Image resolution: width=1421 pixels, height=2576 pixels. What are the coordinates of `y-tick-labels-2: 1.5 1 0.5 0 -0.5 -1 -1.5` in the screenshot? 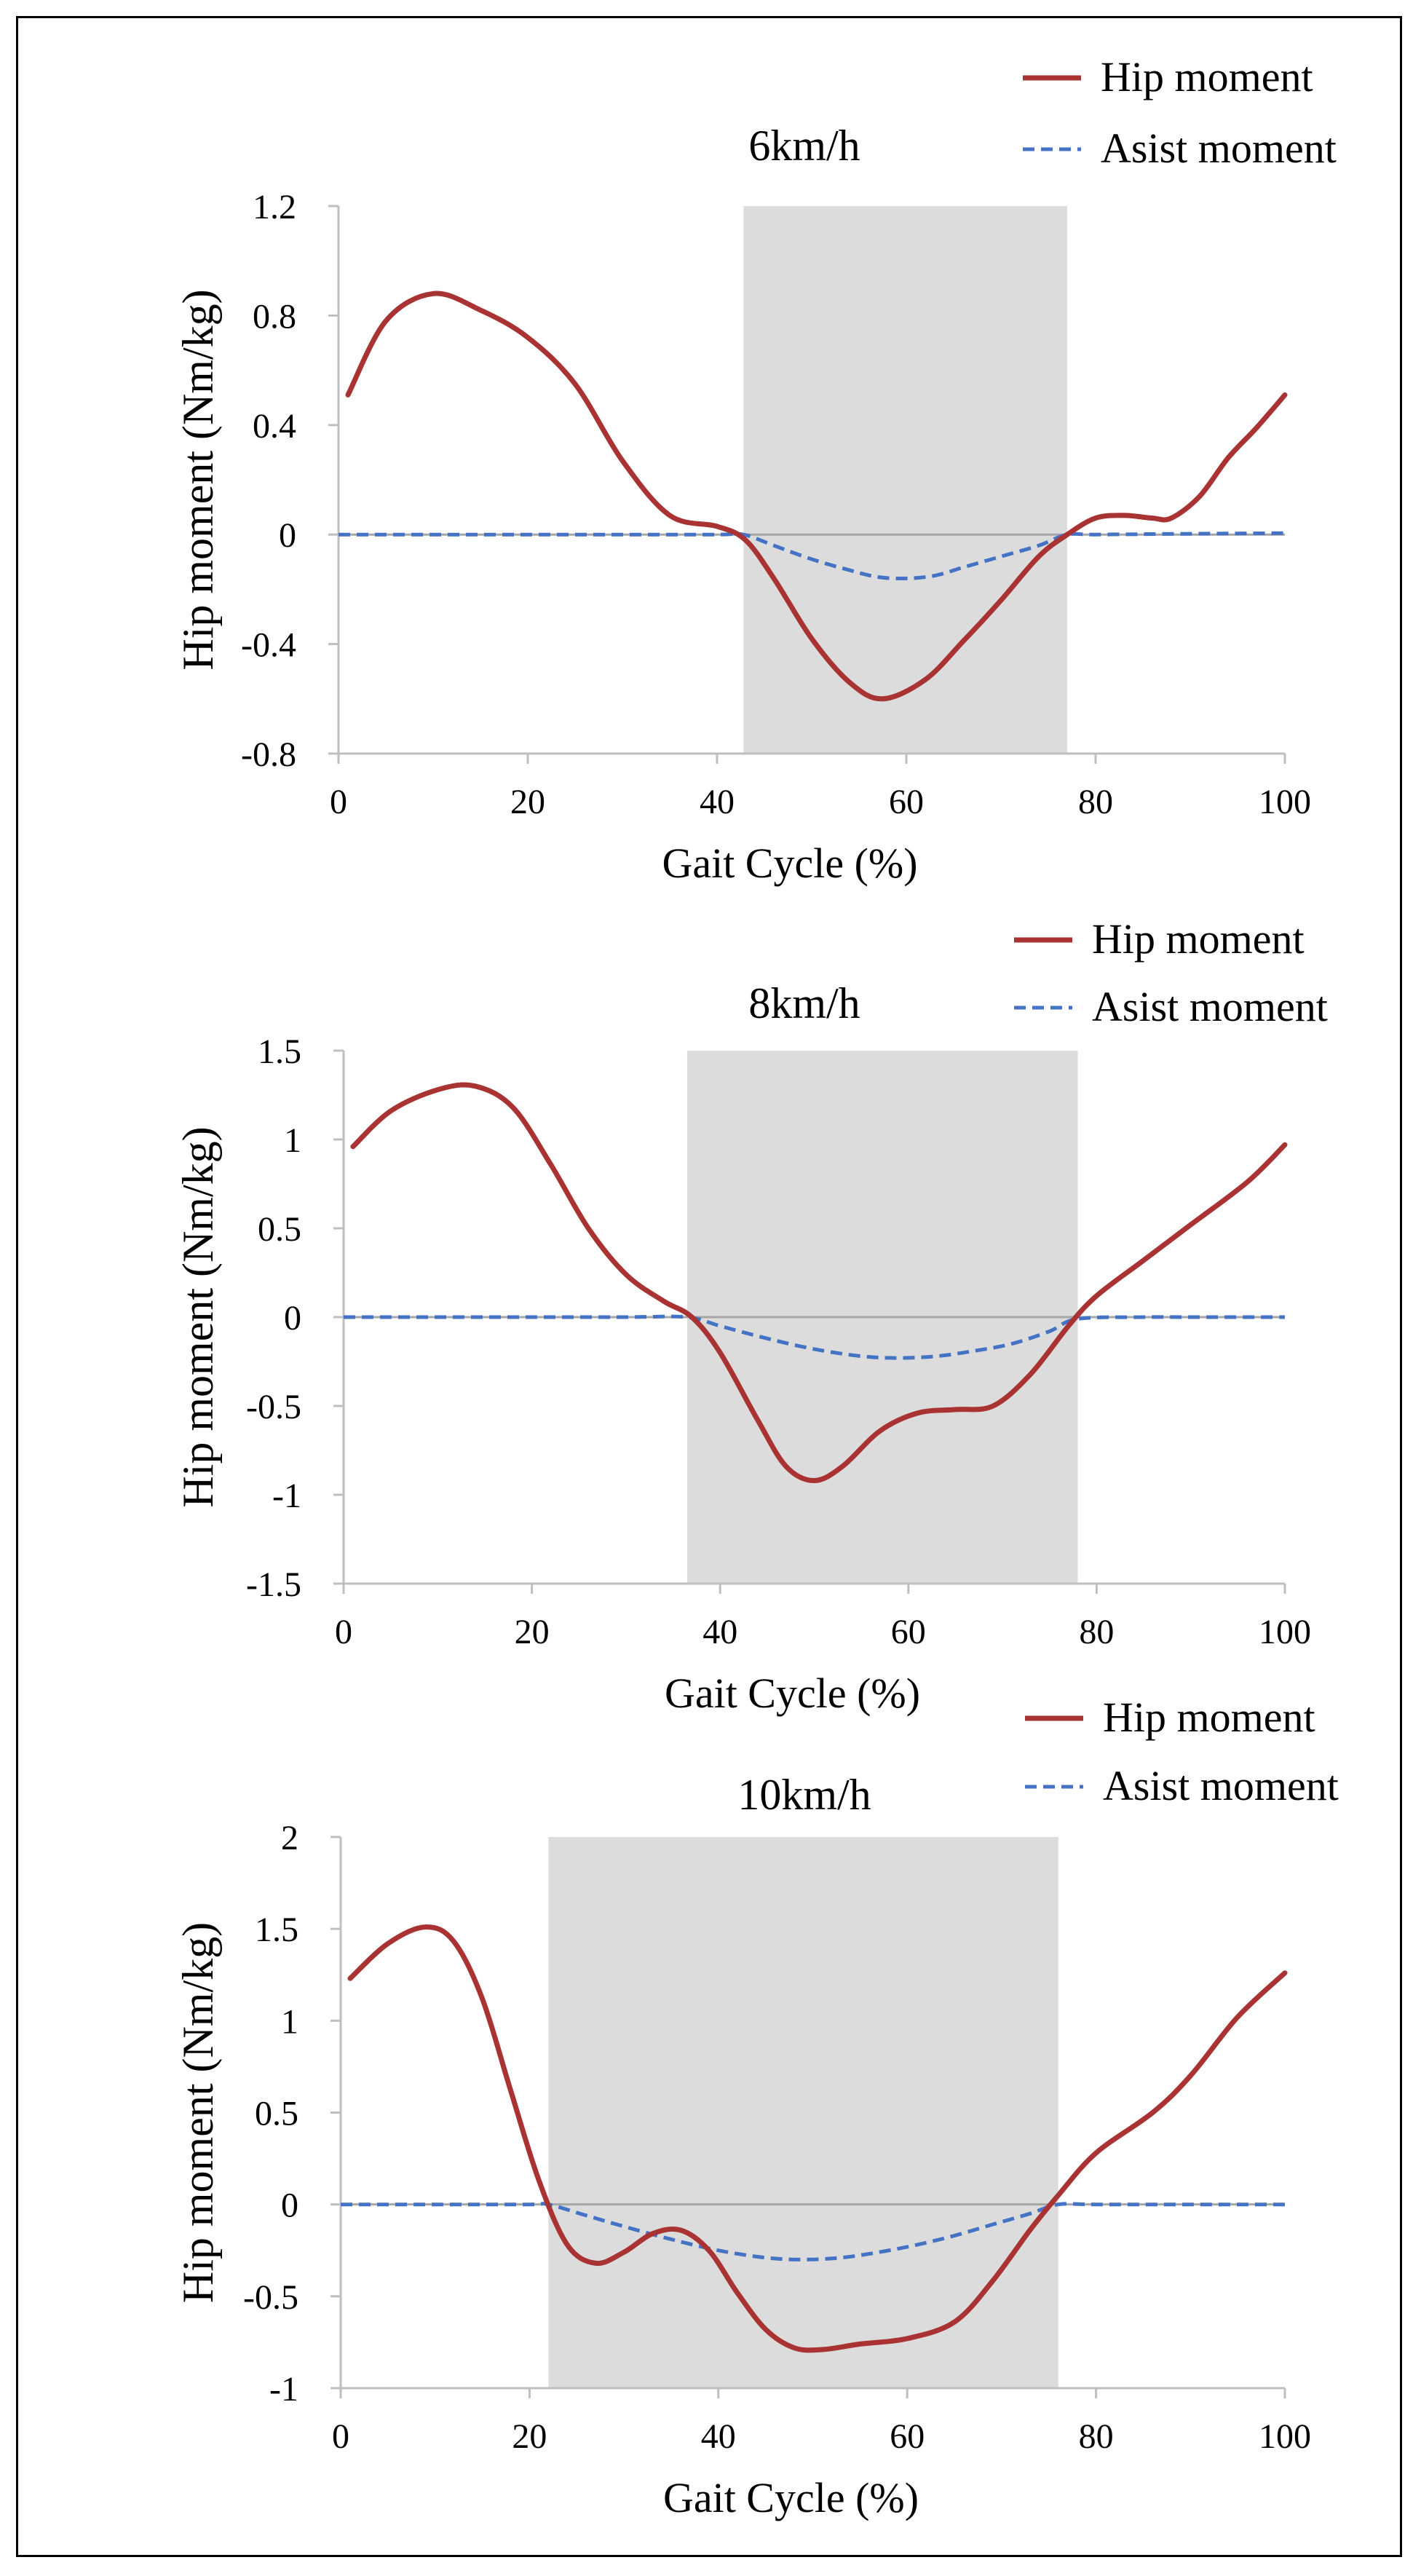 It's located at (273, 1318).